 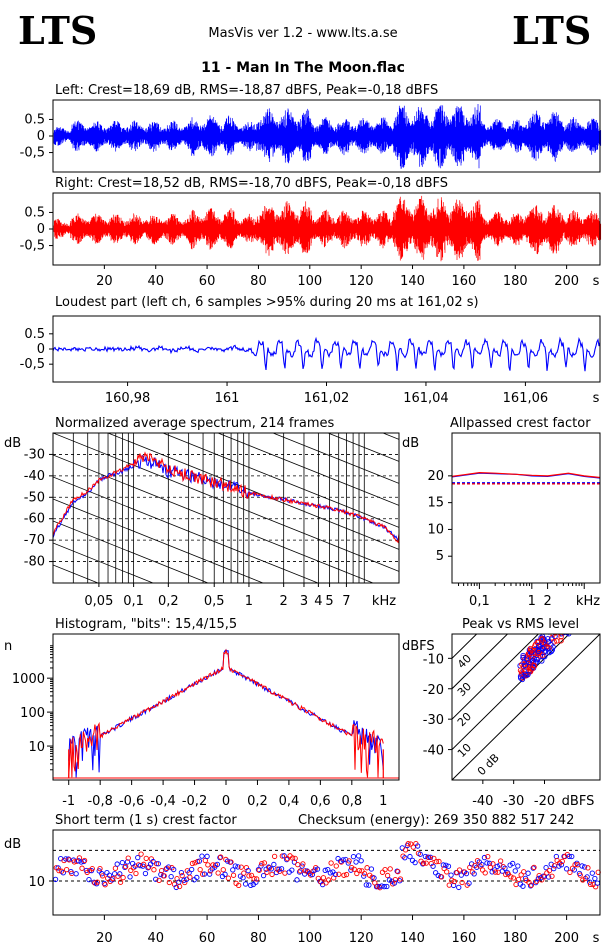 I want to click on x-tick-label: 40, so click(x=155, y=938).